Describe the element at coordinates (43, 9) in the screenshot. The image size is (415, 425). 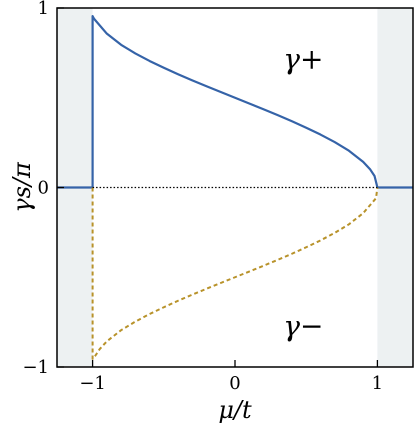
I see `y-tick-label: 1` at that location.